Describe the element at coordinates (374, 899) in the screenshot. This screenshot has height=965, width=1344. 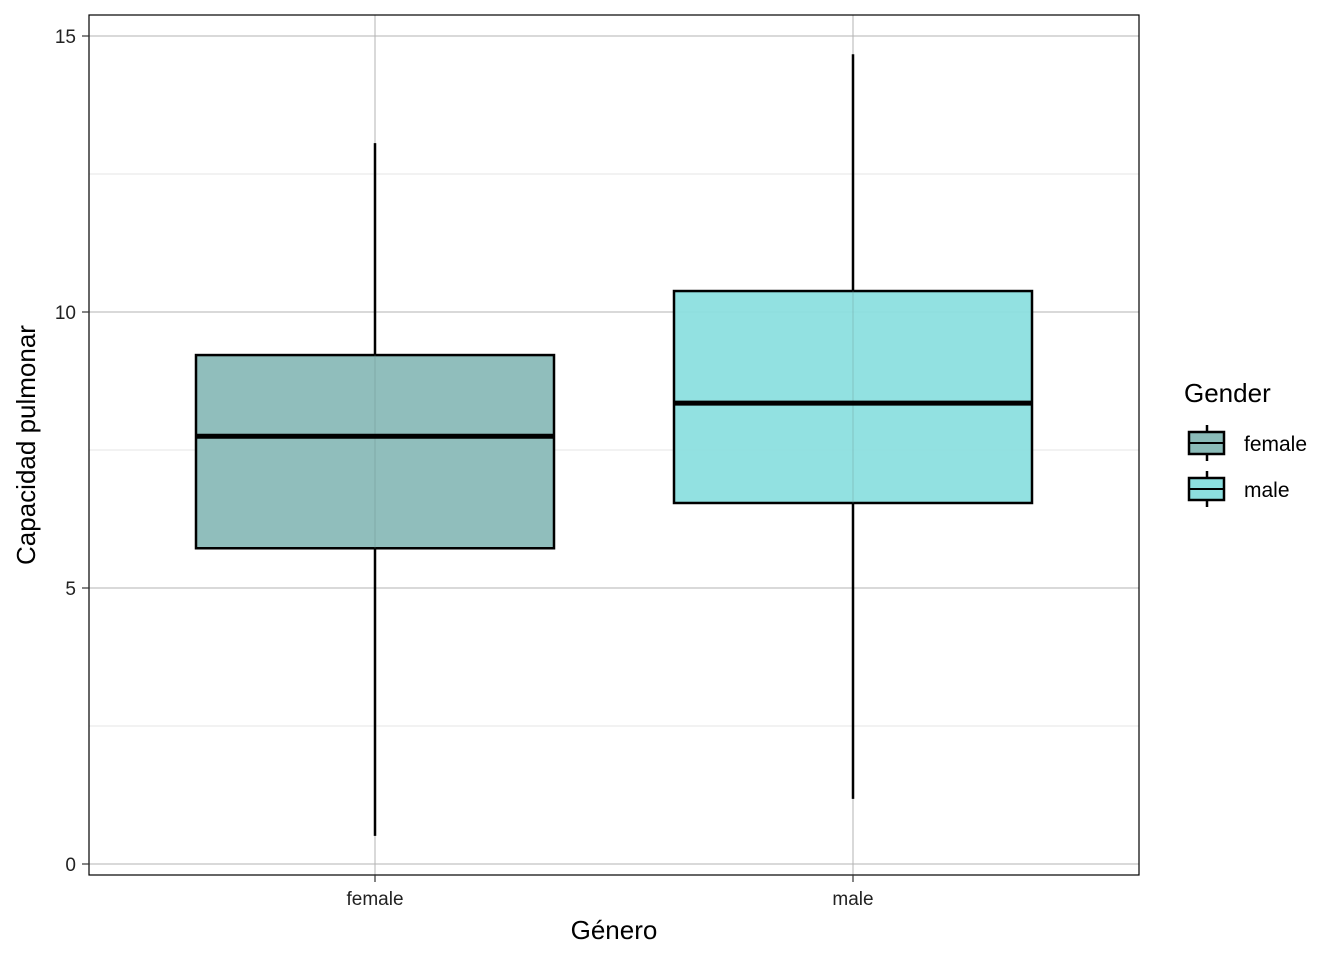
I see `x-tick-label: female` at that location.